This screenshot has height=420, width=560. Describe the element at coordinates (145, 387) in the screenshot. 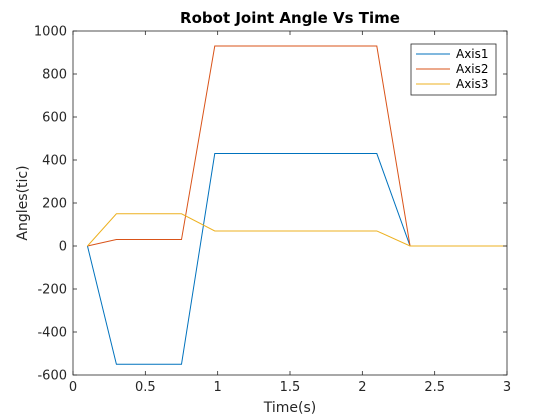

I see `x-tick-label: 0.5` at that location.